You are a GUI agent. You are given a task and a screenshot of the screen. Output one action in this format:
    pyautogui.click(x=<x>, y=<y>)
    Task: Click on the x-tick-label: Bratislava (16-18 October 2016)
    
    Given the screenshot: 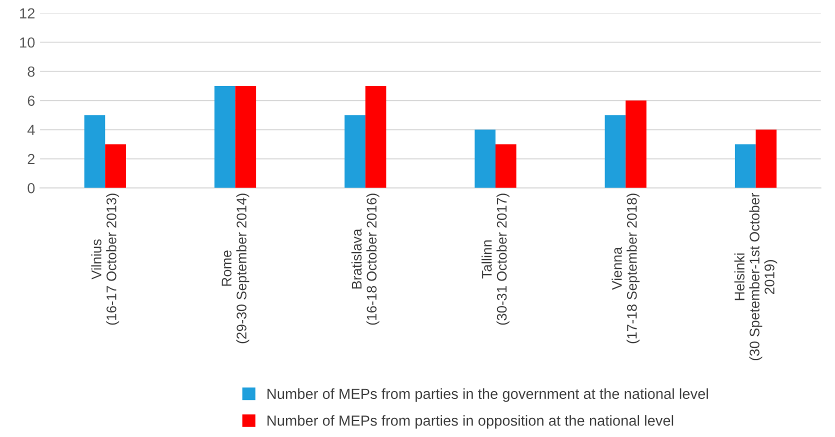 What is the action you would take?
    pyautogui.click(x=365, y=259)
    